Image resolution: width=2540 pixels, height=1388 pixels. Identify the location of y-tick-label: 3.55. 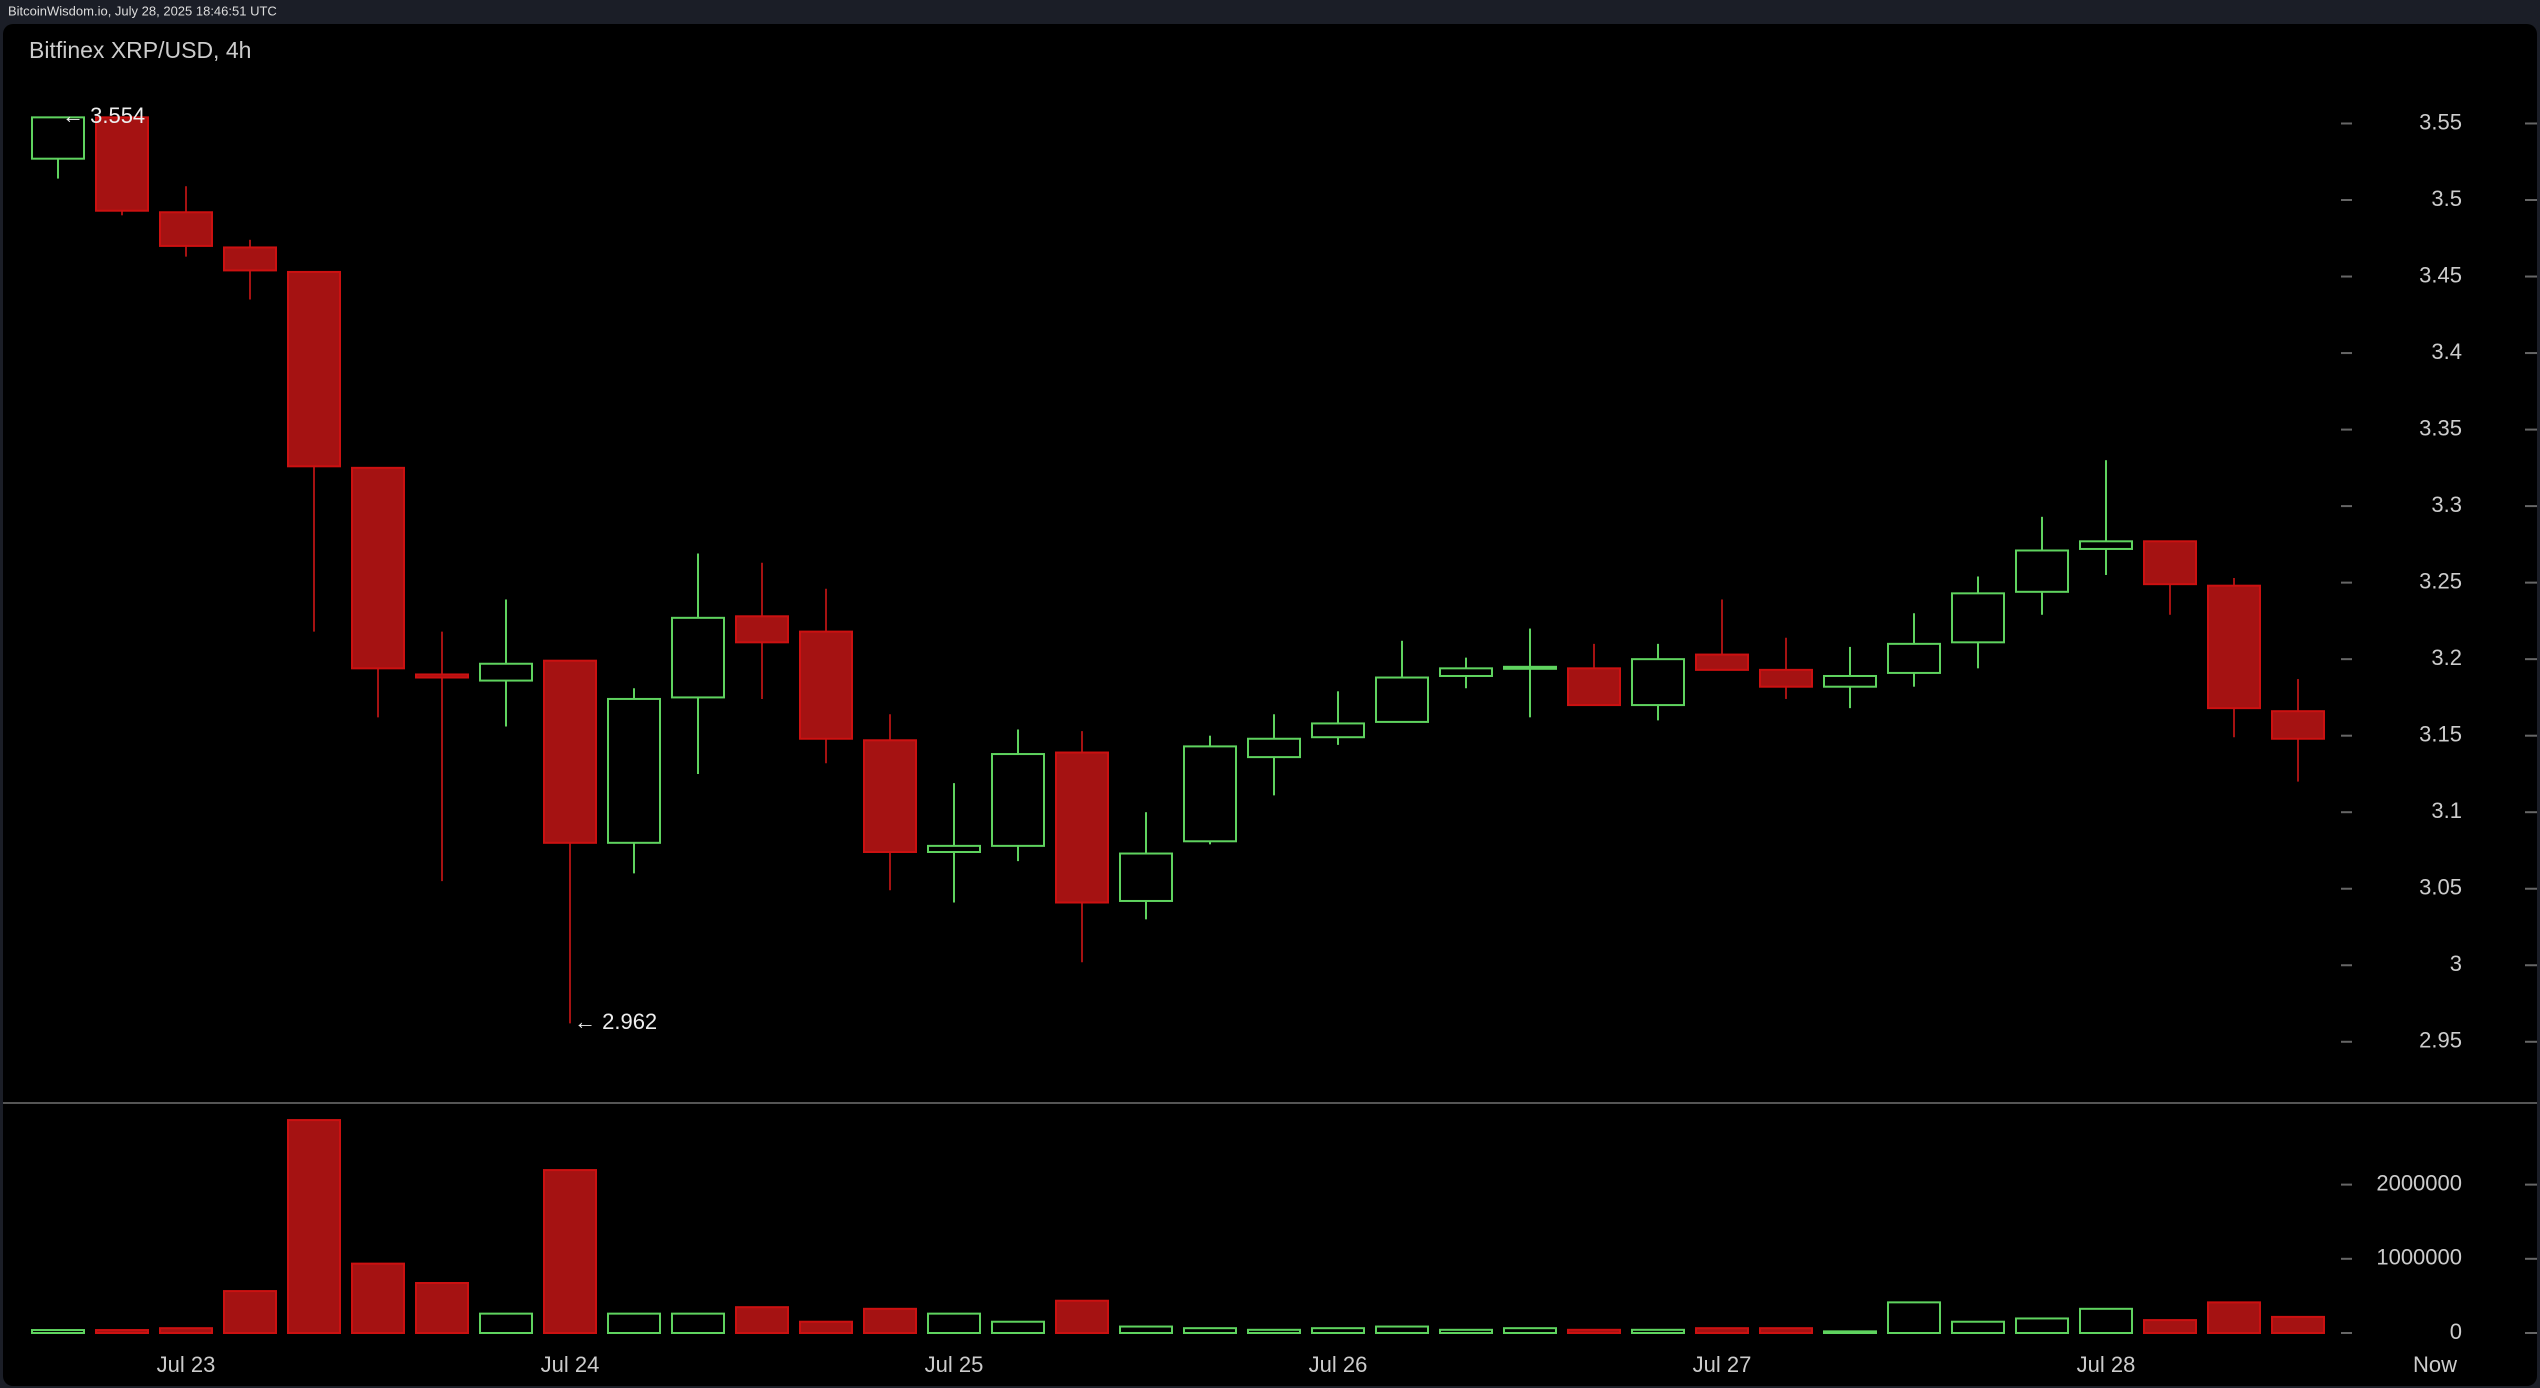
(2440, 121).